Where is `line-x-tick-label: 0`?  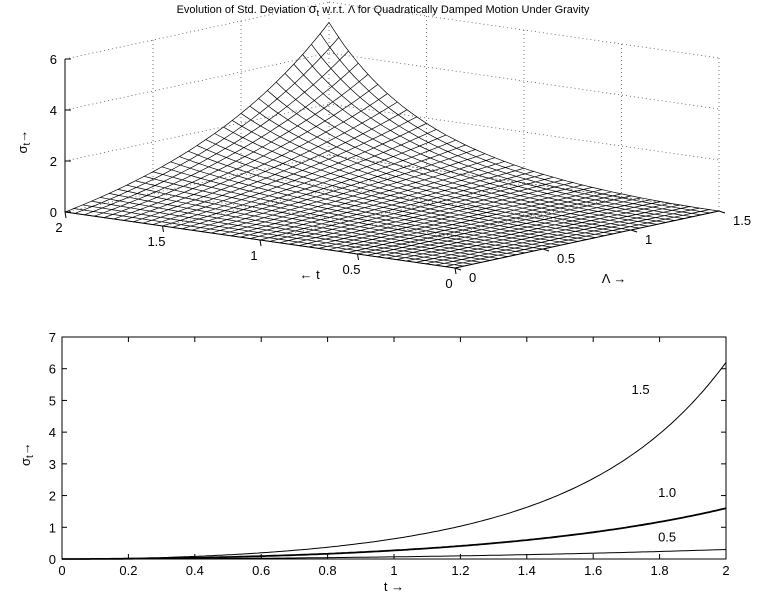
line-x-tick-label: 0 is located at coordinates (61, 570).